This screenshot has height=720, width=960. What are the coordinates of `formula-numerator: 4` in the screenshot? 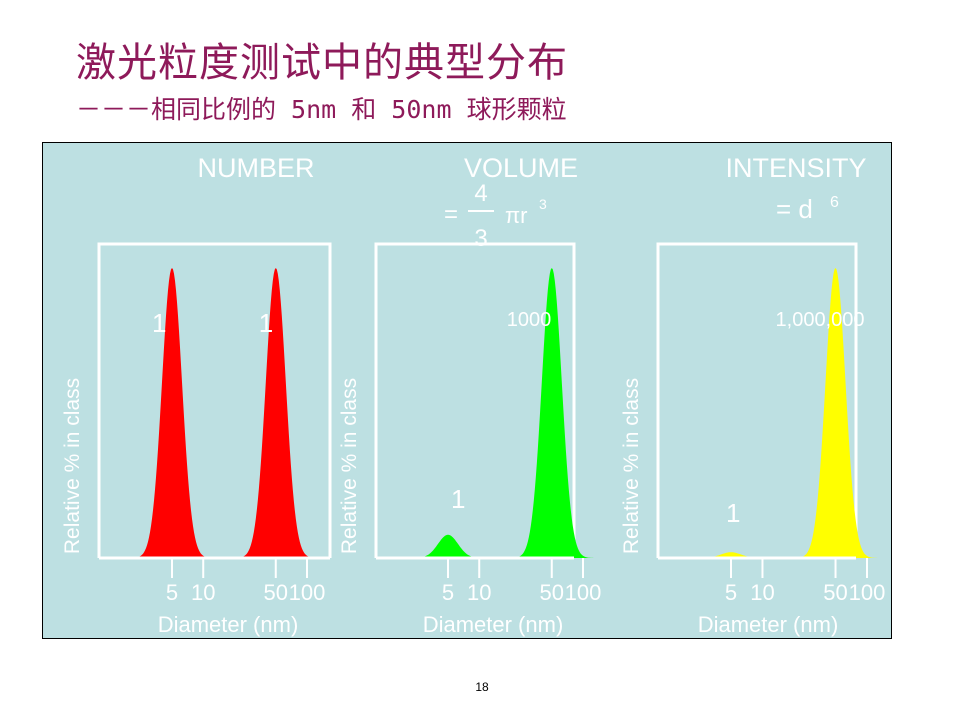 It's located at (480, 193).